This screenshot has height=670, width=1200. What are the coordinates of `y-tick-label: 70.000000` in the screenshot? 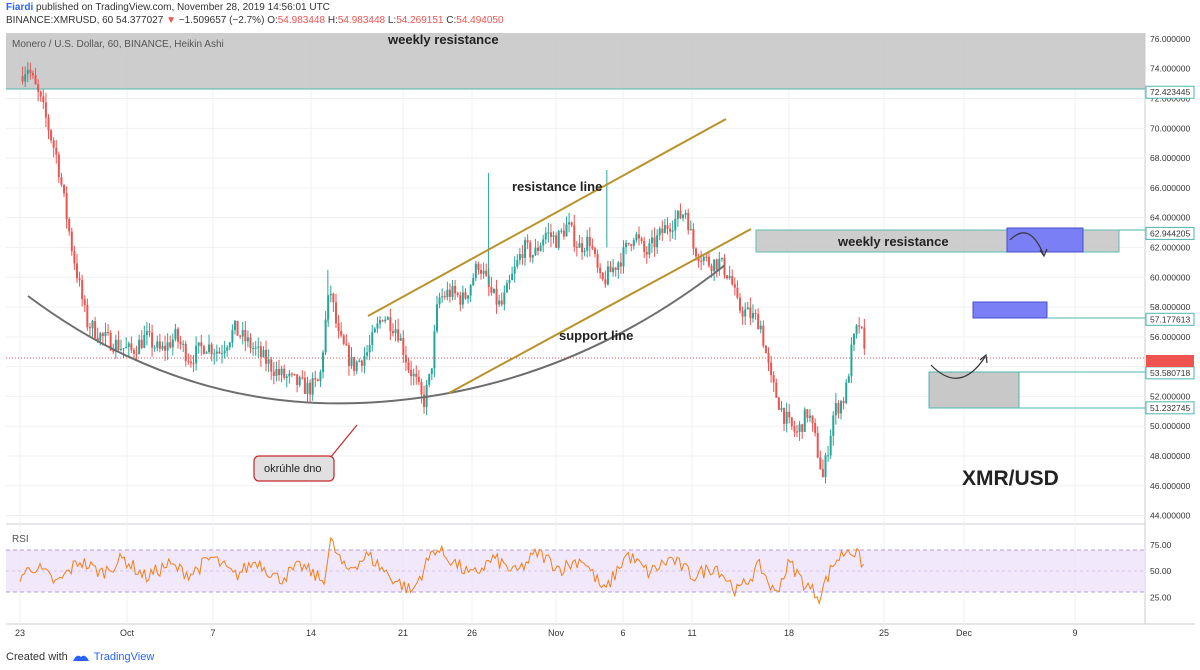 It's located at (1170, 128).